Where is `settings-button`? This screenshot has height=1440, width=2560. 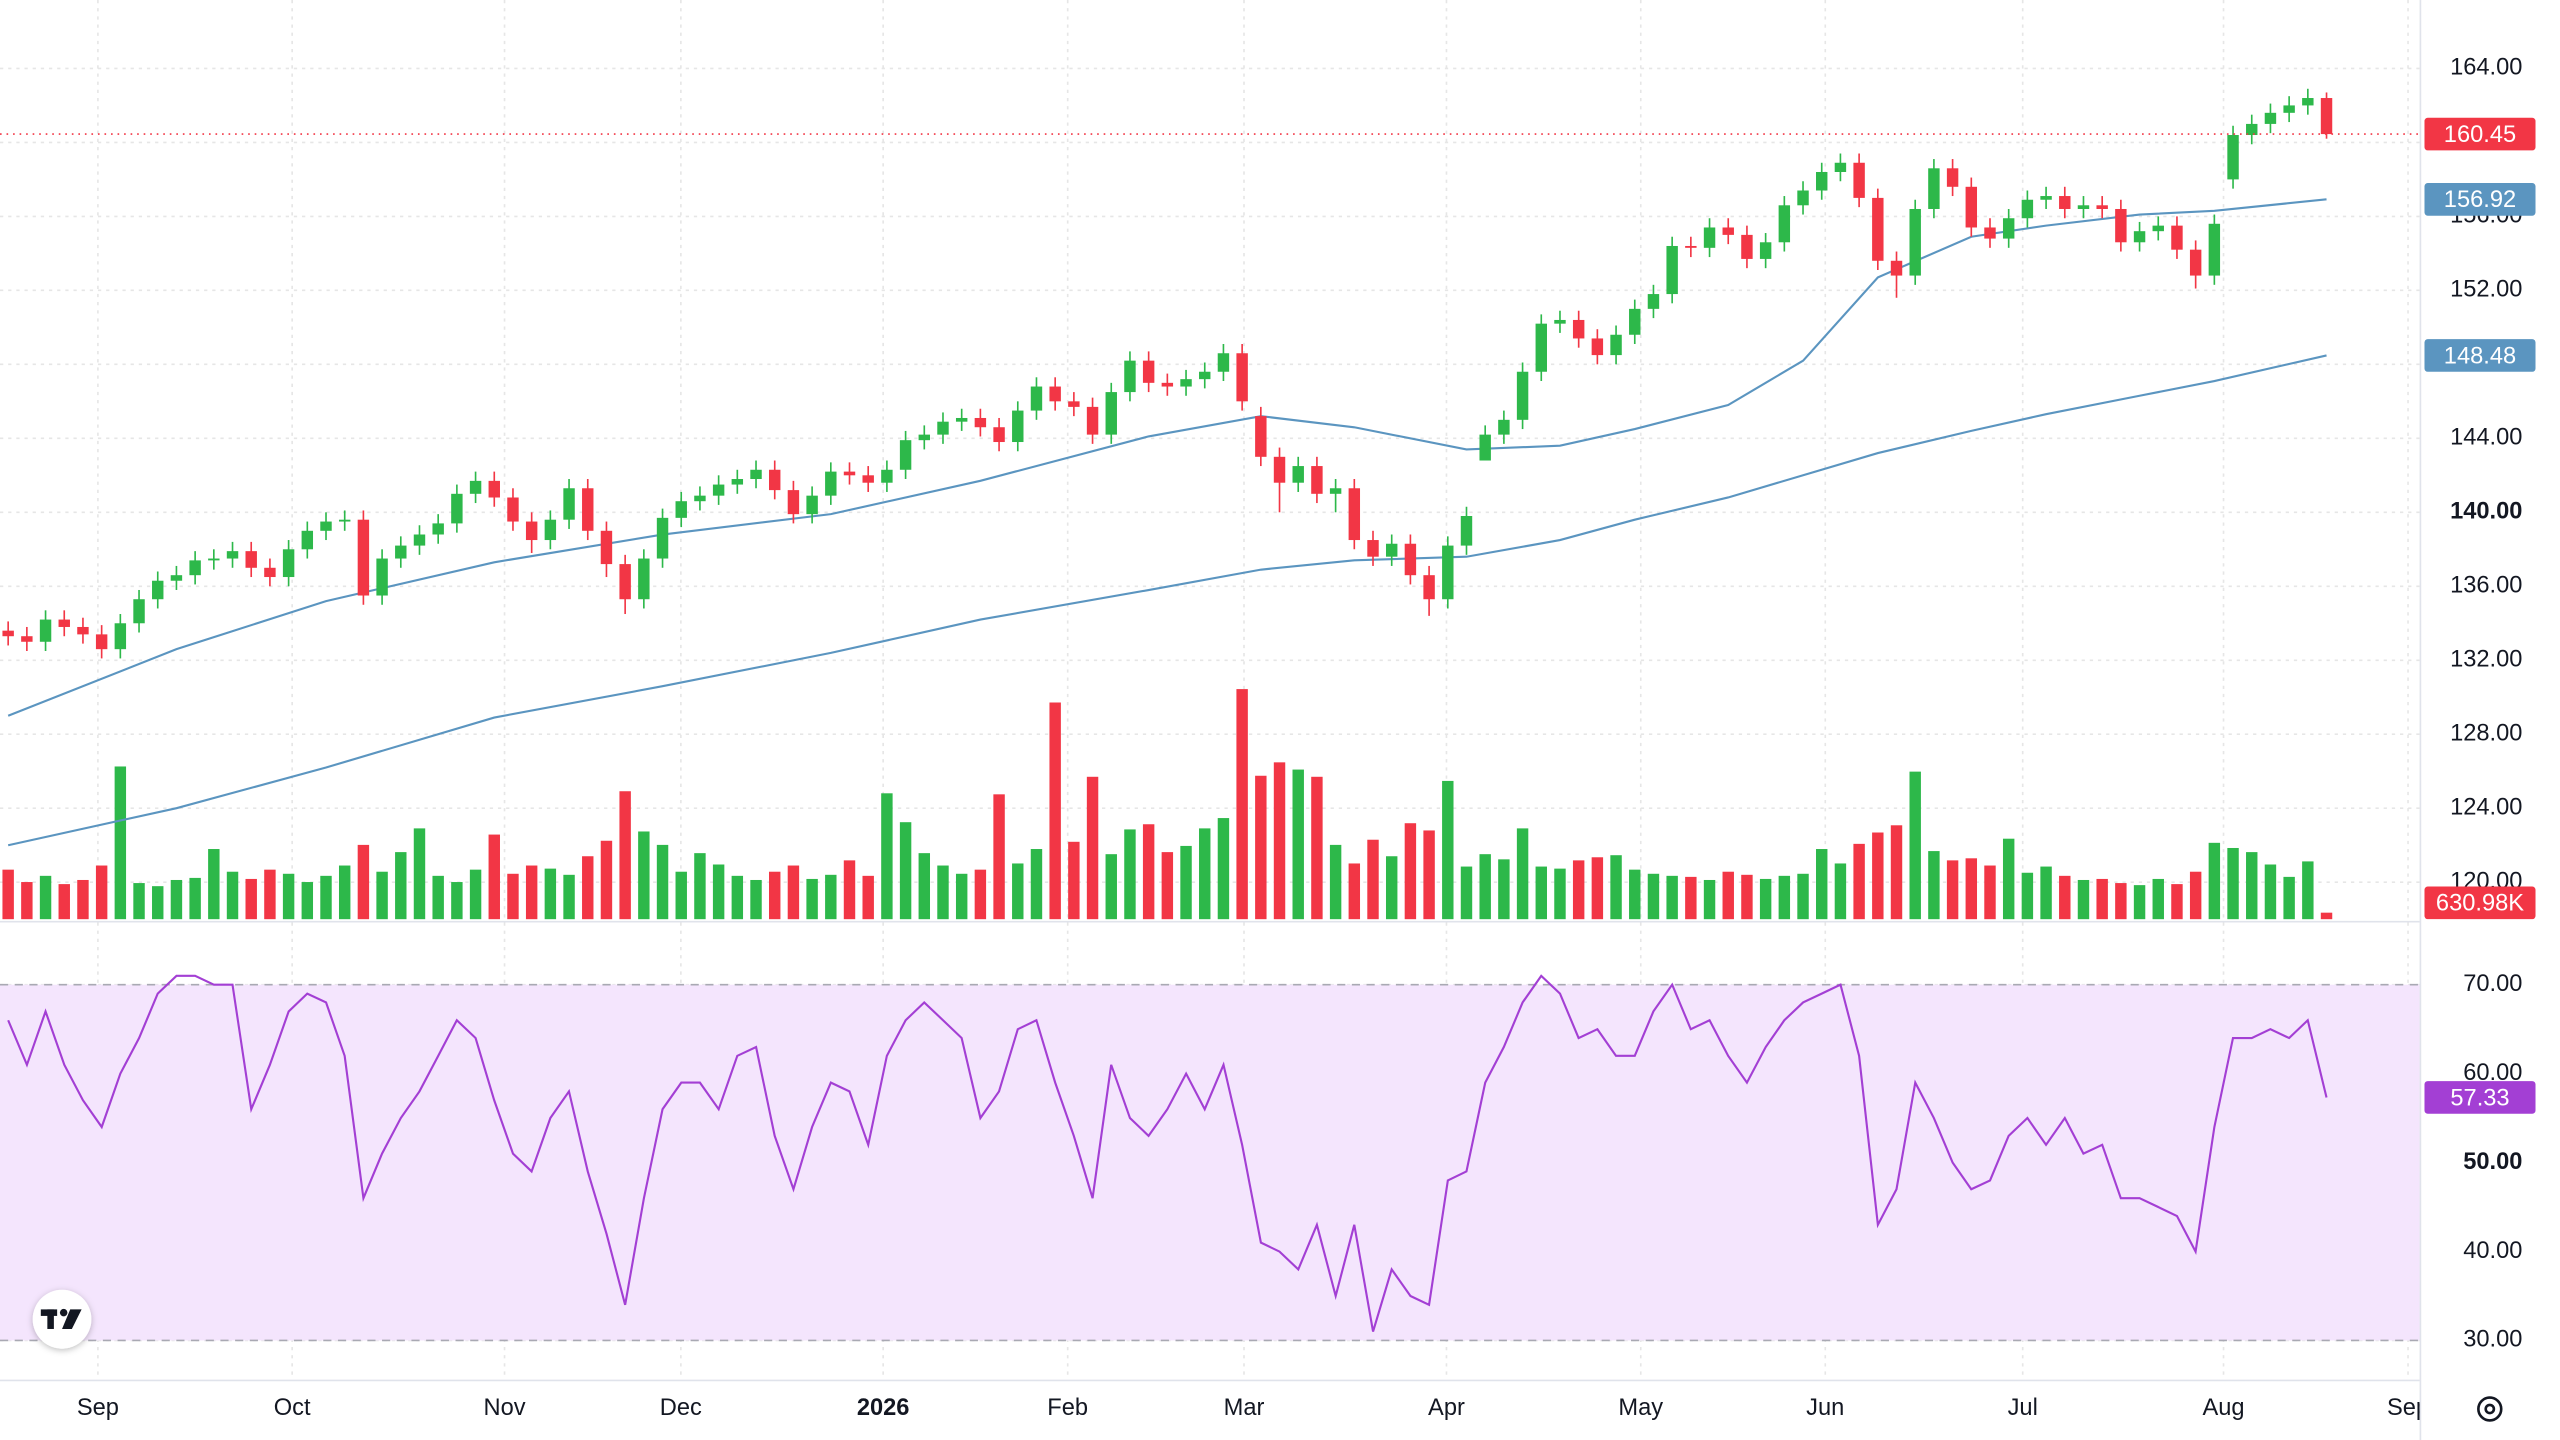 settings-button is located at coordinates (2490, 1409).